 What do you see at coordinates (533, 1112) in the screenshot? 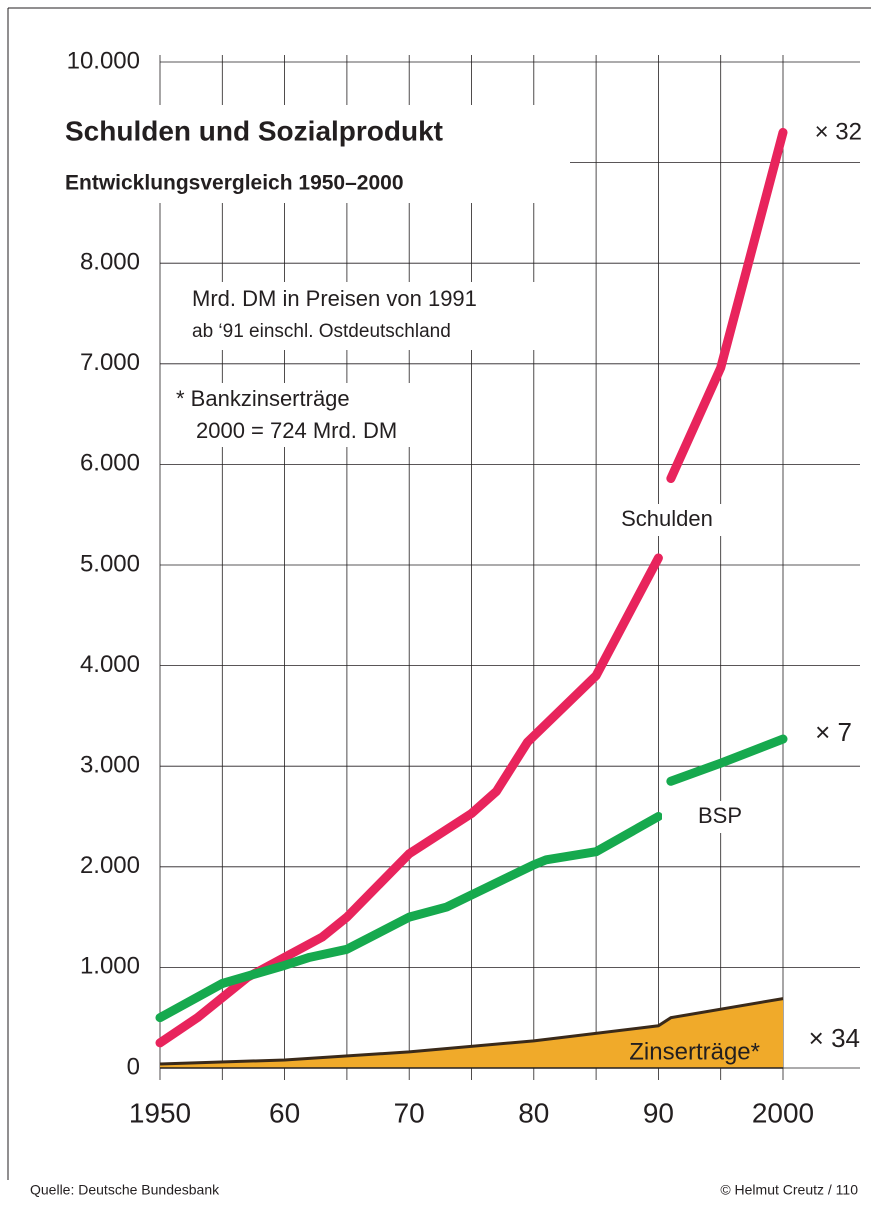
I see `x-tick-label: 80` at bounding box center [533, 1112].